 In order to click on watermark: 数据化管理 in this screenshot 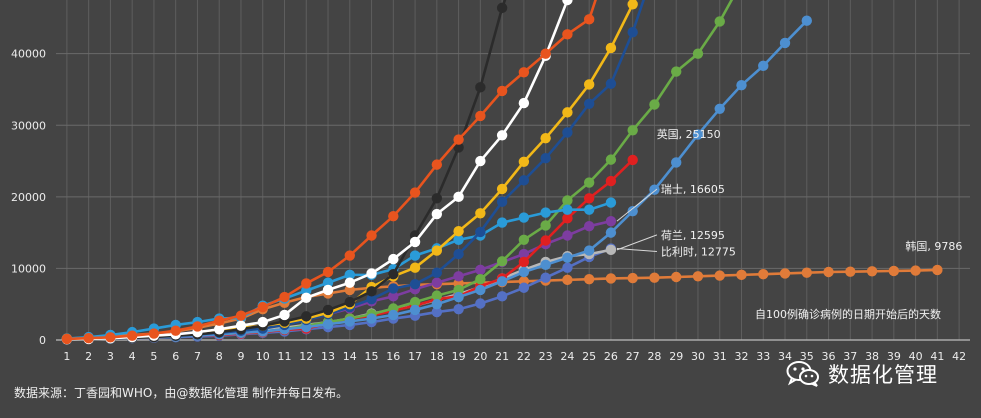, I will do `click(862, 374)`.